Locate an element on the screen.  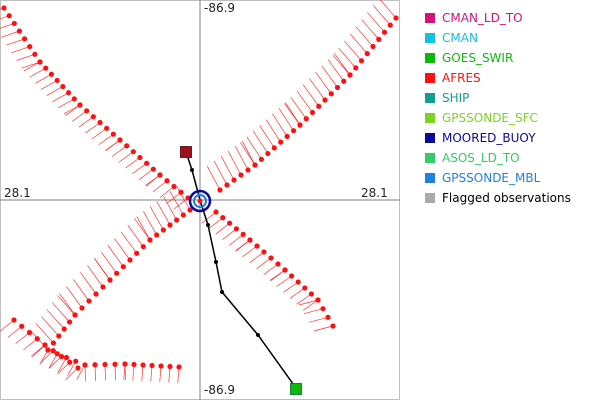
legend-label: GPSSONDE_MBL is located at coordinates (491, 178).